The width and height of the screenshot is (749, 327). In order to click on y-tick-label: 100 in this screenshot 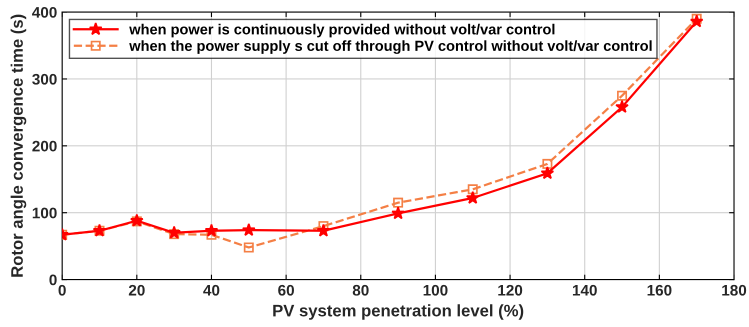, I will do `click(44, 213)`.